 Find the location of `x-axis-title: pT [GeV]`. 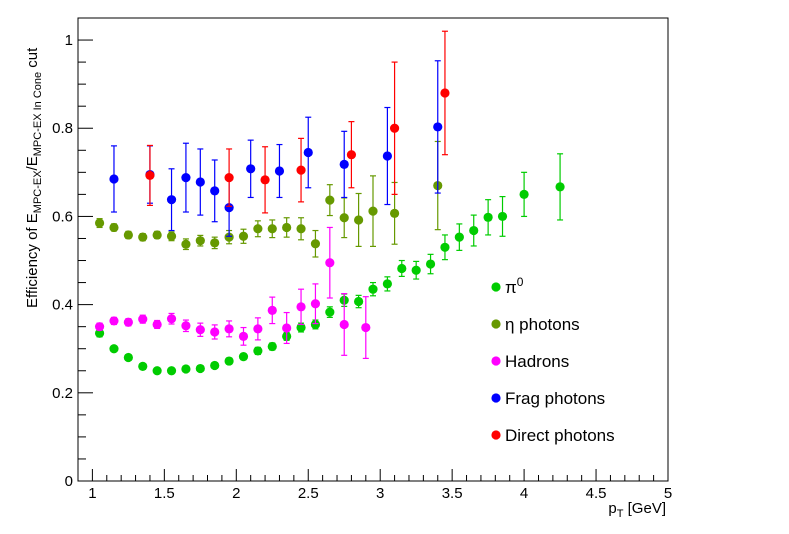

x-axis-title: pT [GeV] is located at coordinates (637, 510).